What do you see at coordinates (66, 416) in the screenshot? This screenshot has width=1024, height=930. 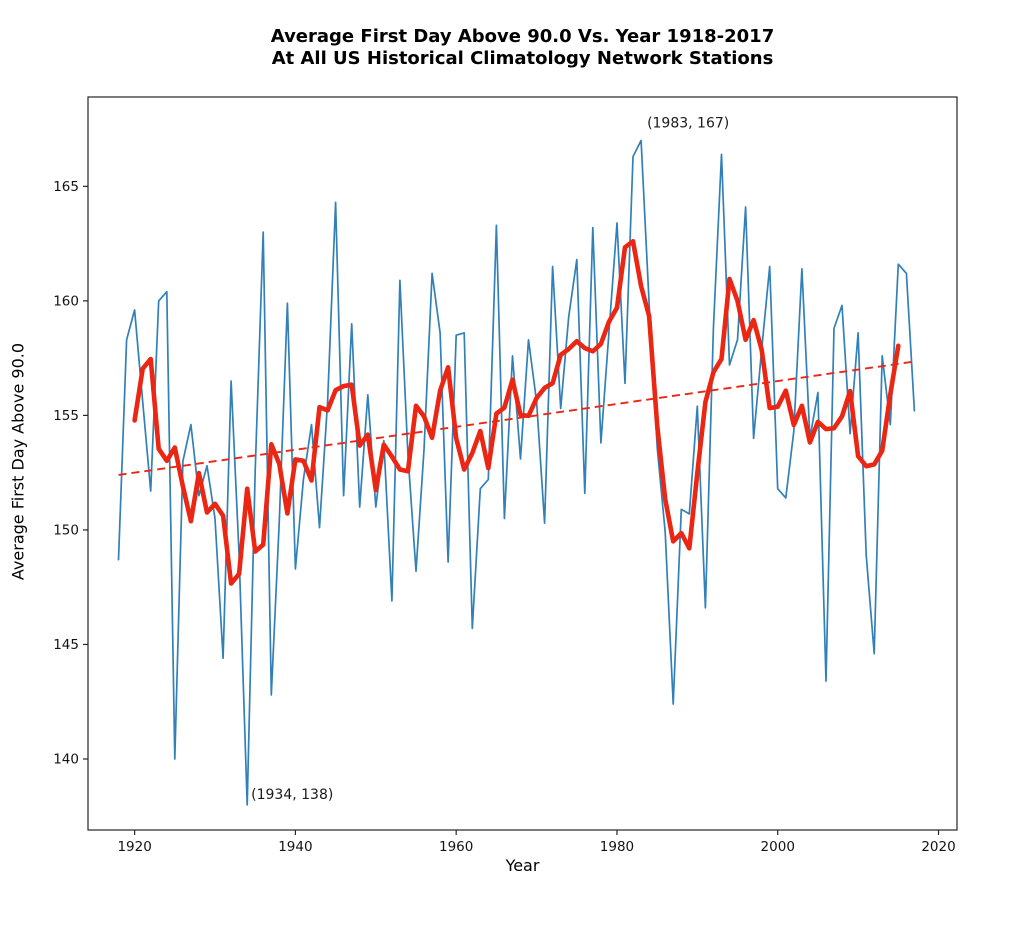 I see `y-tick-label: 155` at bounding box center [66, 416].